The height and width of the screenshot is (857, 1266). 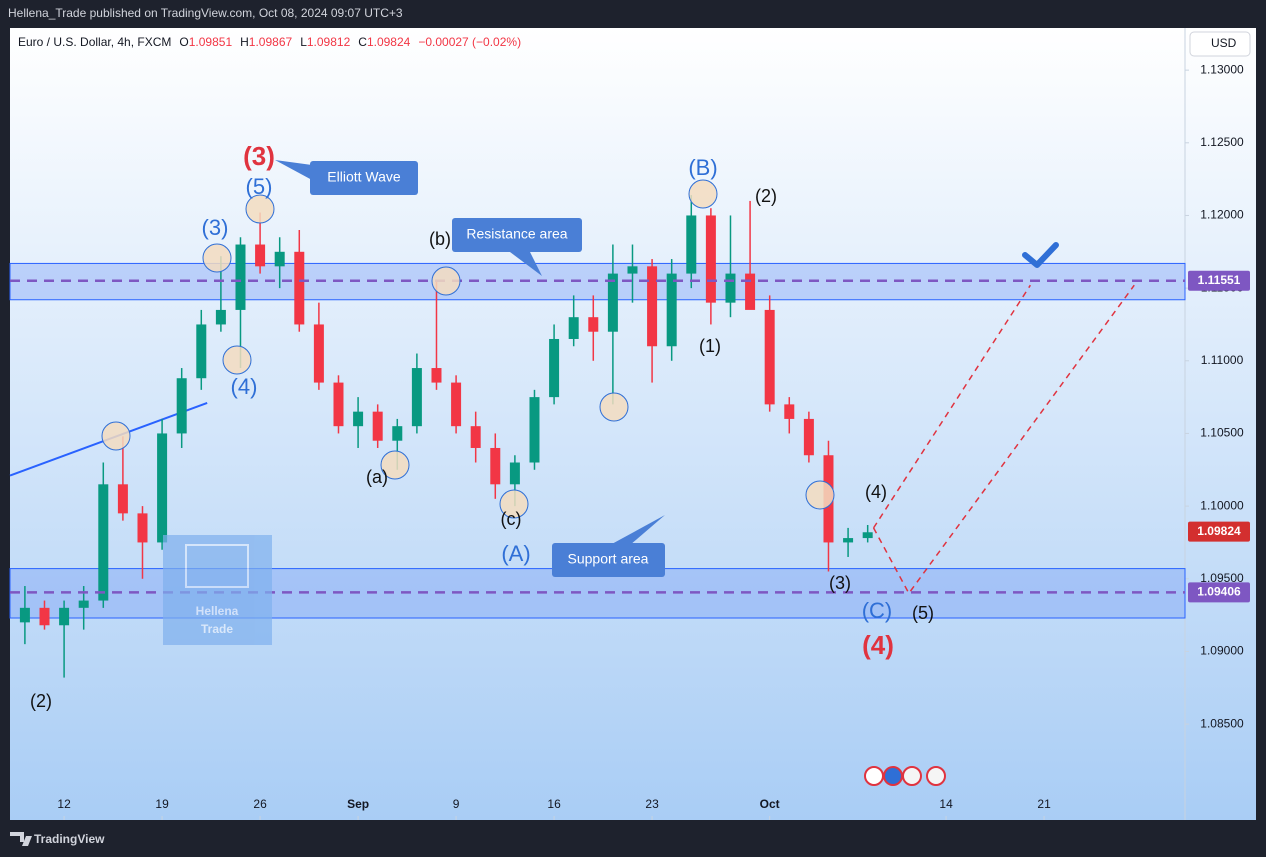 I want to click on ohlc-label: L, so click(x=303, y=42).